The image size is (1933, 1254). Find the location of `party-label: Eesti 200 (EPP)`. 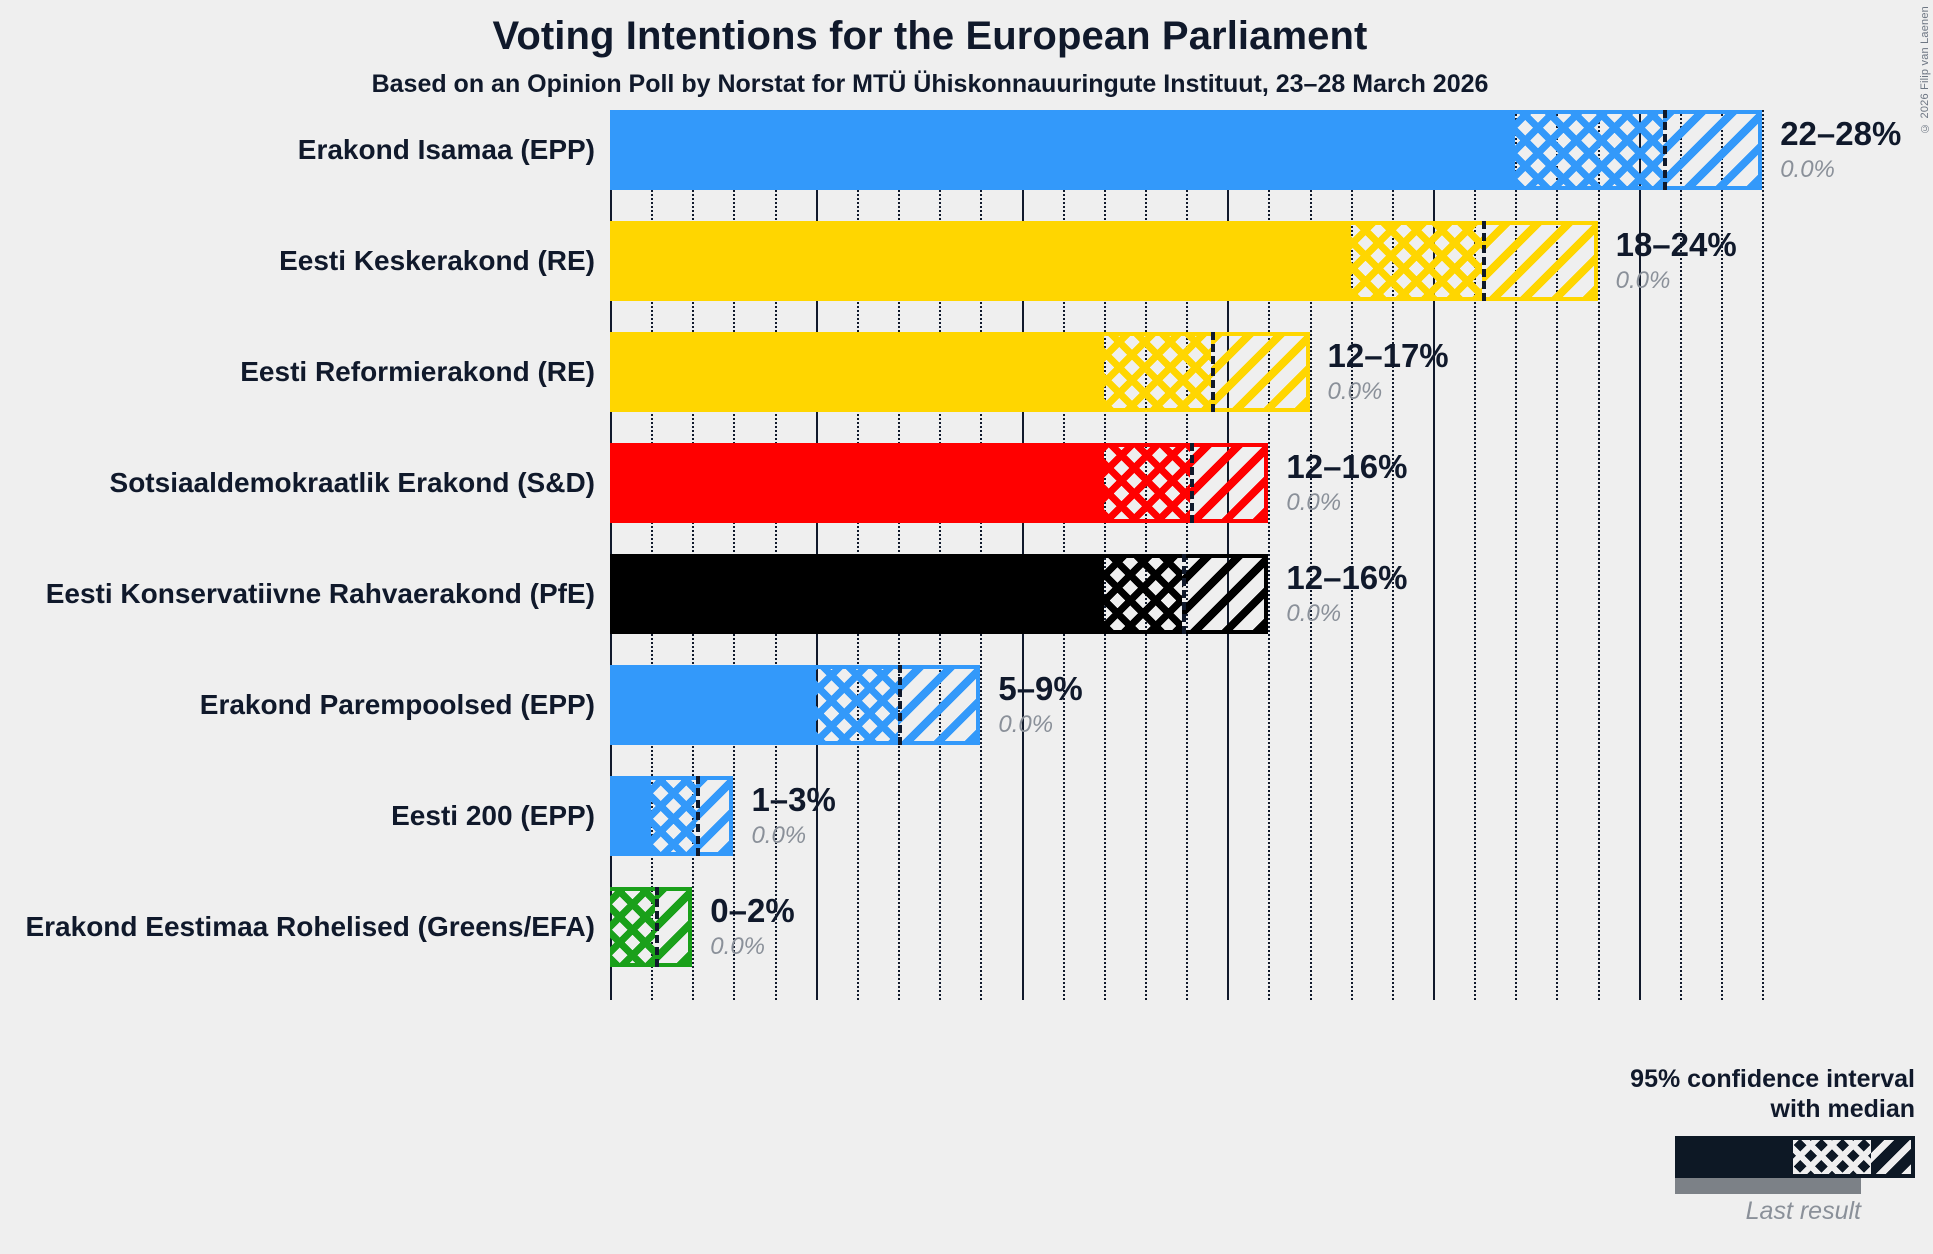

party-label: Eesti 200 (EPP) is located at coordinates (493, 815).